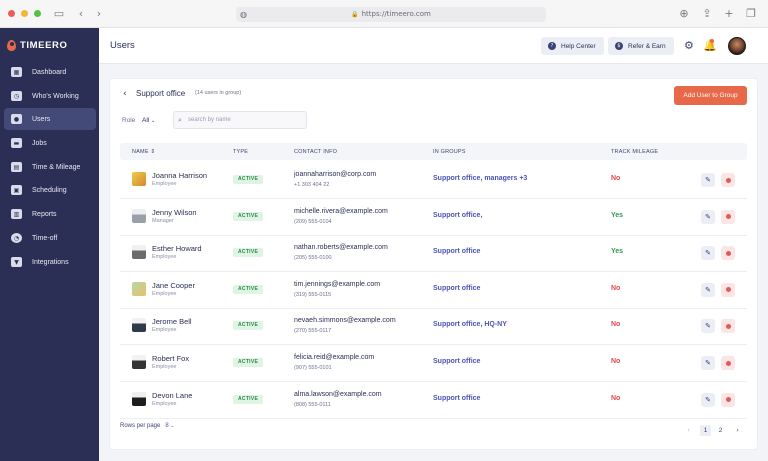 The height and width of the screenshot is (461, 768). What do you see at coordinates (240, 120) in the screenshot?
I see `search-input: ⌕ search by name` at bounding box center [240, 120].